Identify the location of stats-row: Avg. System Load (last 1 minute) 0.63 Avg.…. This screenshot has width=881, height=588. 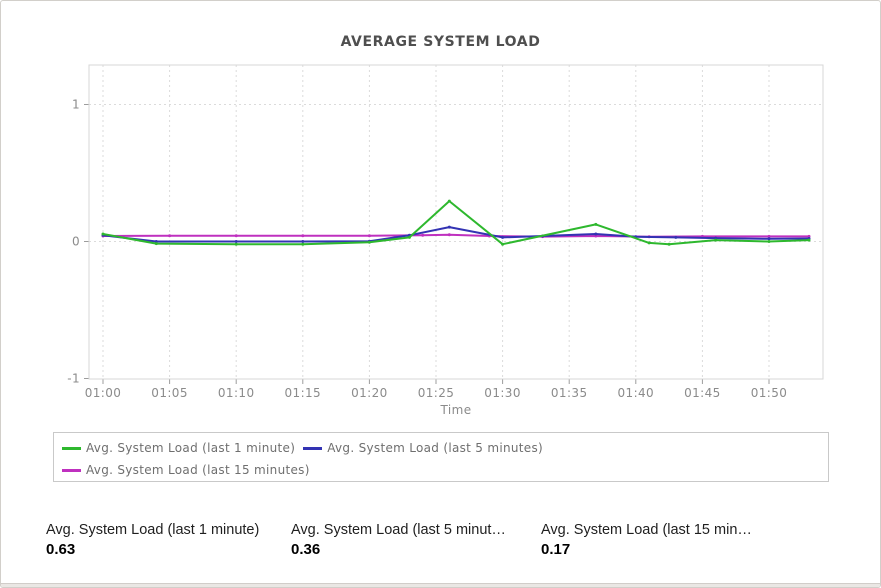
(451, 545).